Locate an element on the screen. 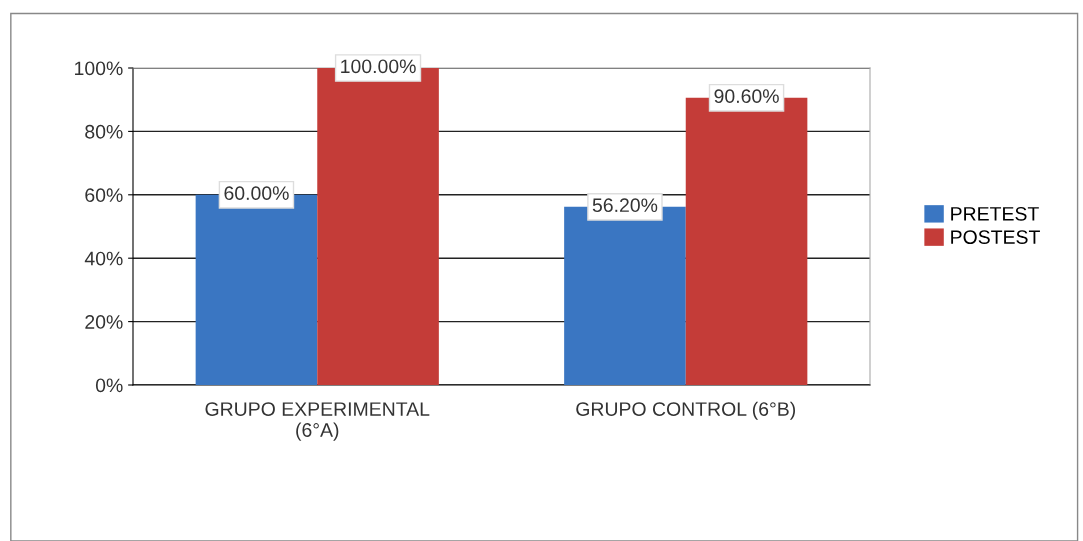  legend-label: POSTEST is located at coordinates (995, 237).